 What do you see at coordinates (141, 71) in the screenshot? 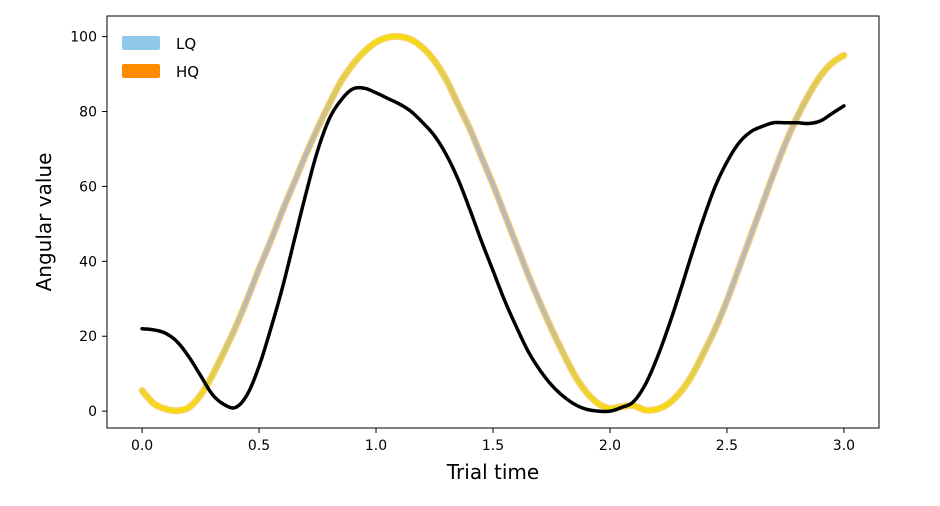
I see `legend-swatch-hq` at bounding box center [141, 71].